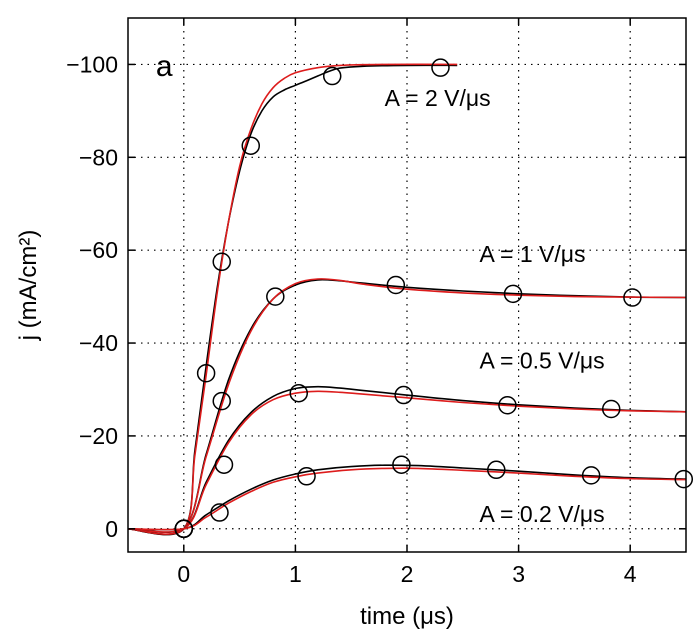 The image size is (695, 640). I want to click on x-axis-label: time (μs), so click(407, 616).